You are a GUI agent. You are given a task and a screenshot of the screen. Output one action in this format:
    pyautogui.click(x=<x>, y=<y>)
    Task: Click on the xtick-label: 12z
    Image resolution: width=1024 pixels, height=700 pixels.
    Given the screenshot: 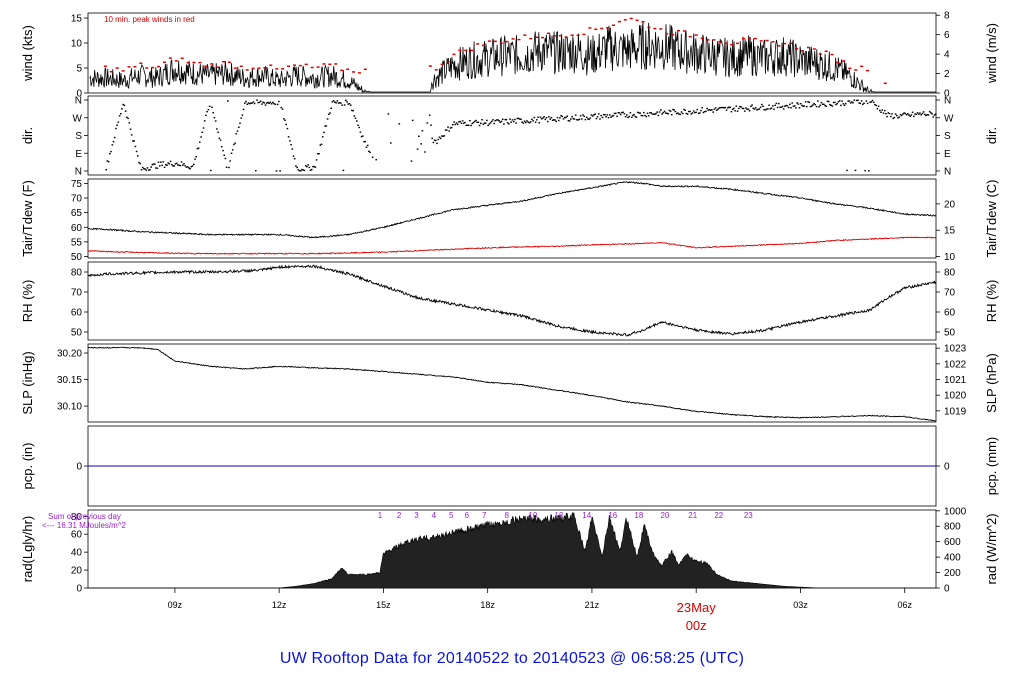 What is the action you would take?
    pyautogui.click(x=279, y=605)
    